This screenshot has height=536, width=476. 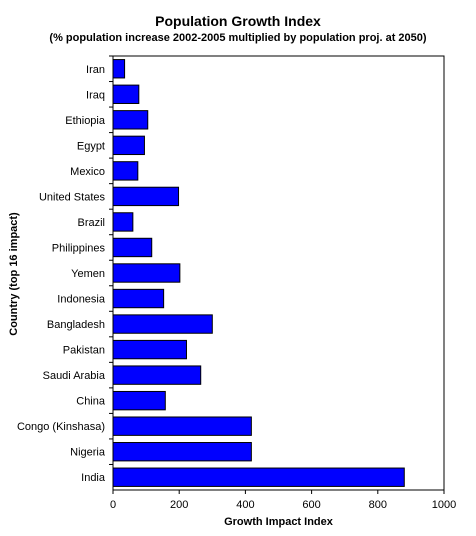 I want to click on x-tick-label: 800, so click(x=378, y=505).